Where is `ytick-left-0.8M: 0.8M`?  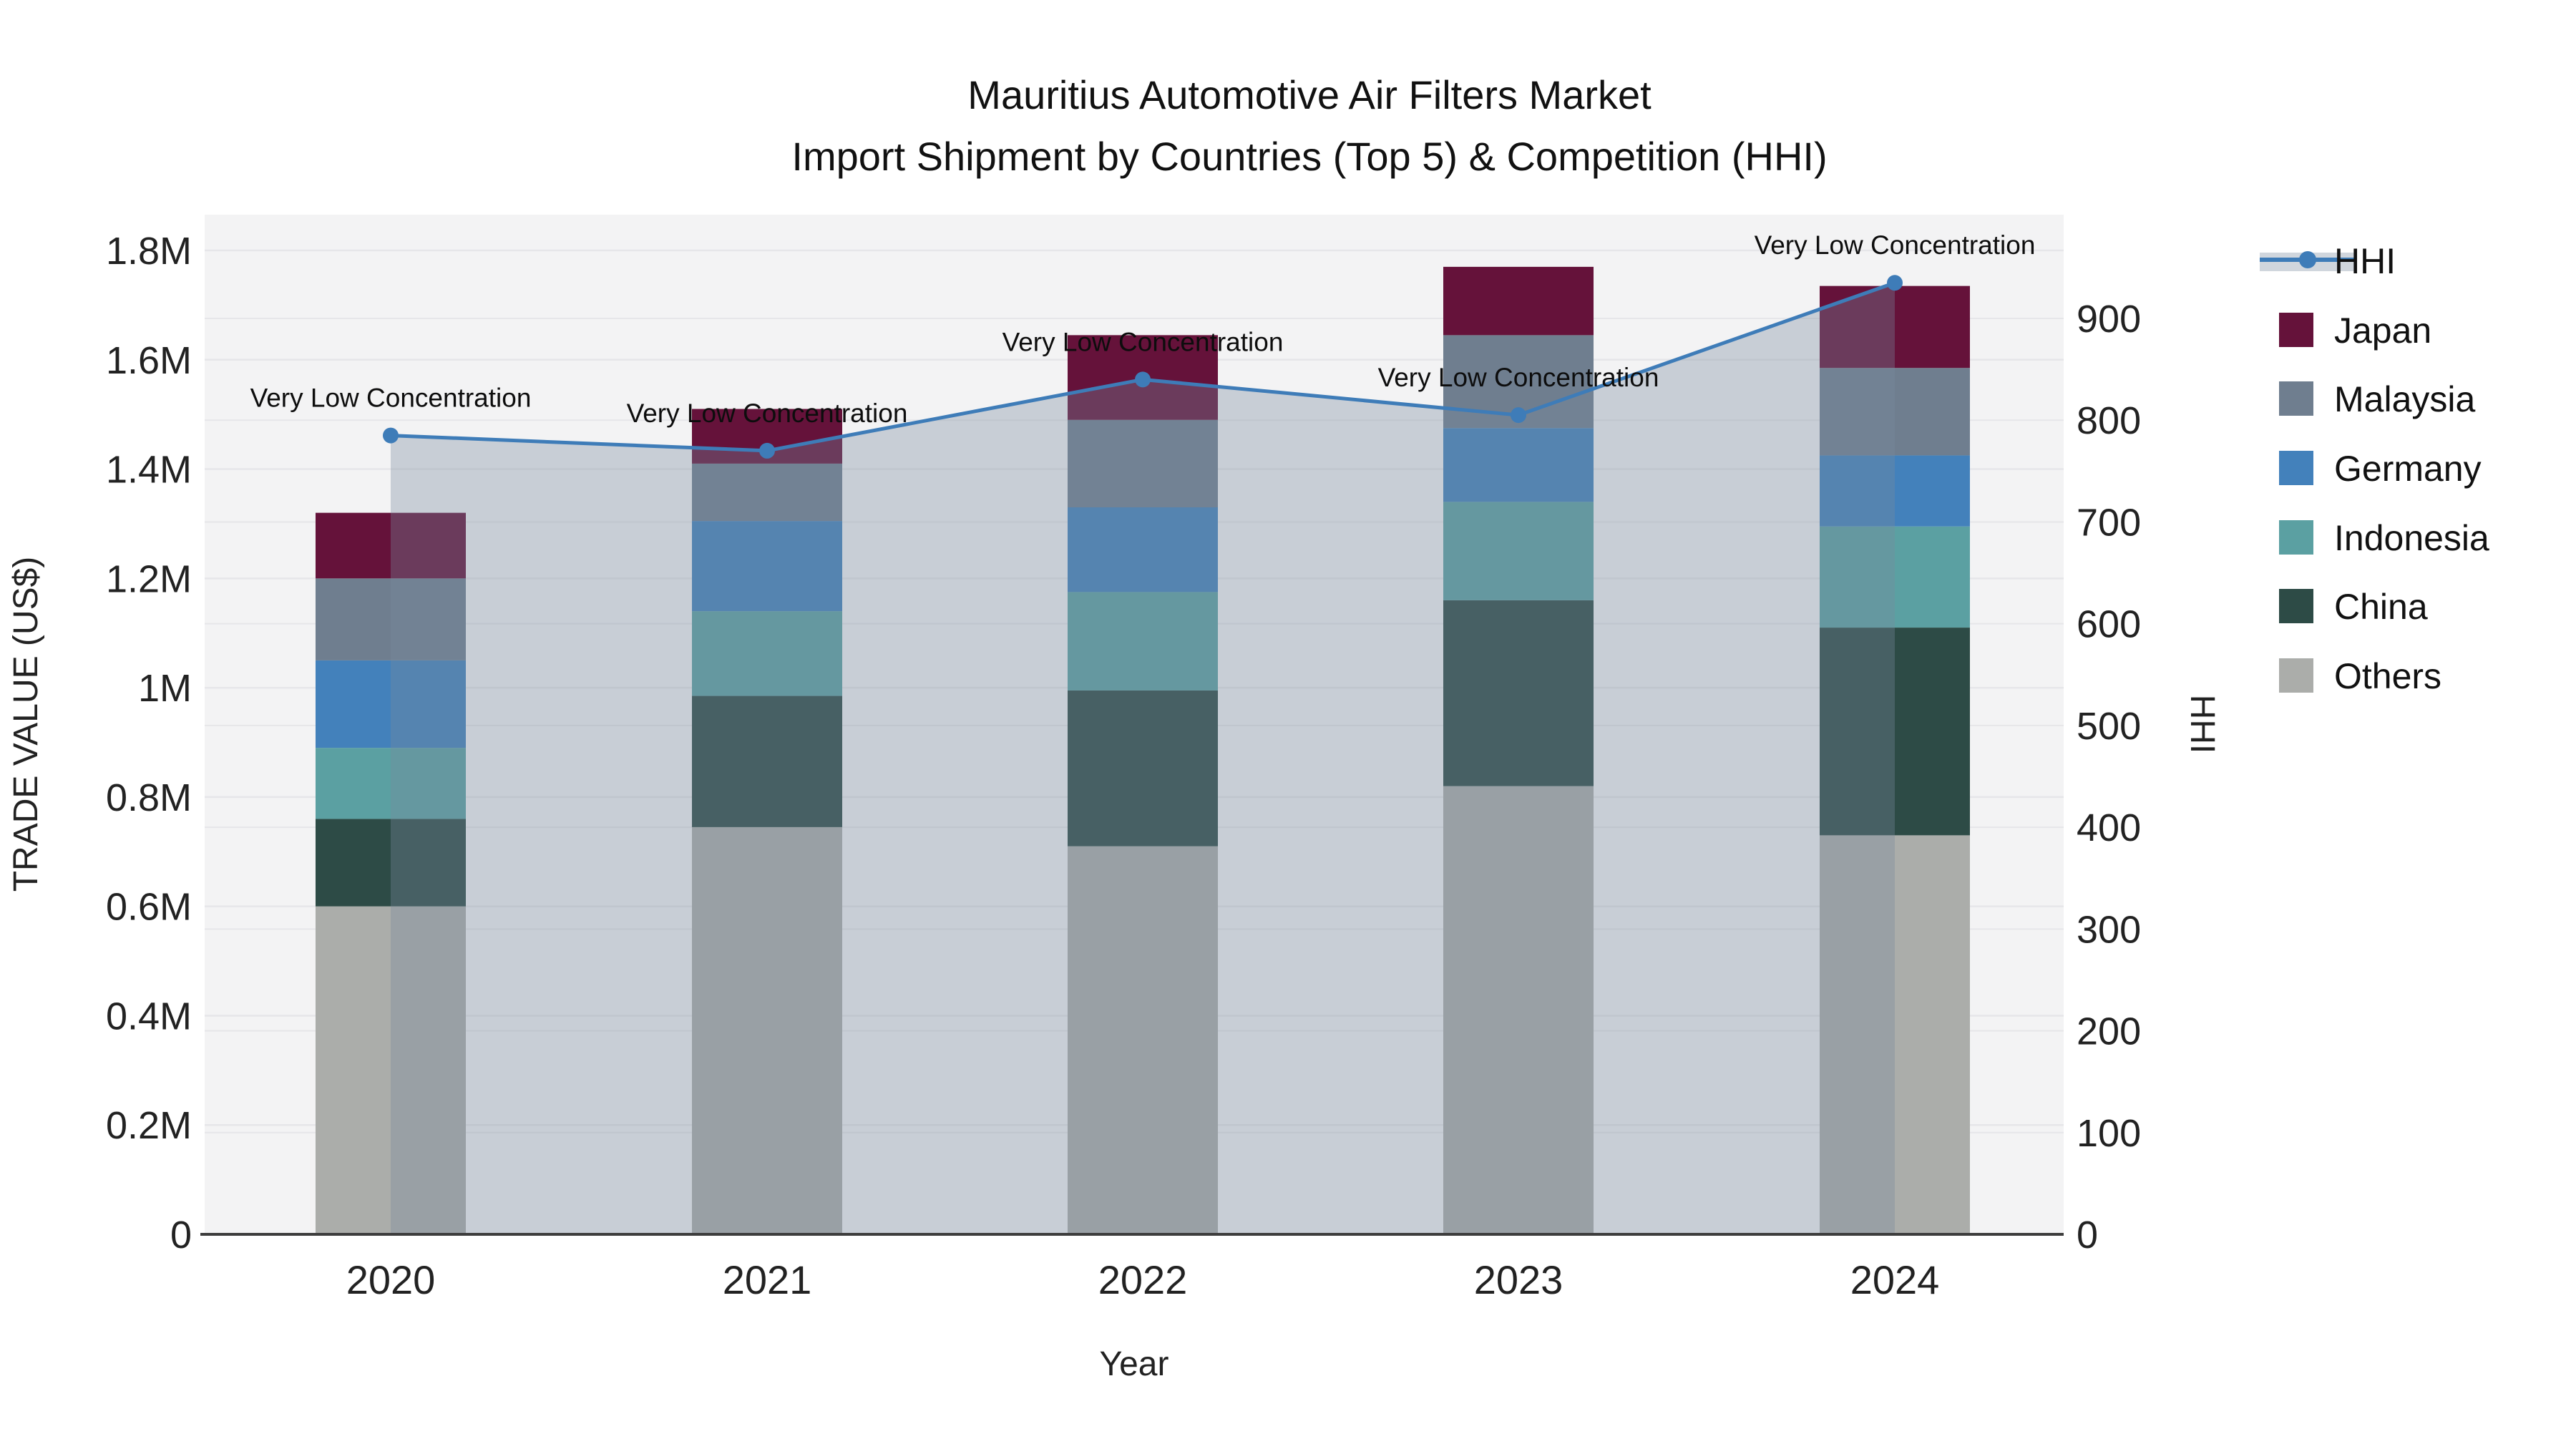 ytick-left-0.8M: 0.8M is located at coordinates (149, 797).